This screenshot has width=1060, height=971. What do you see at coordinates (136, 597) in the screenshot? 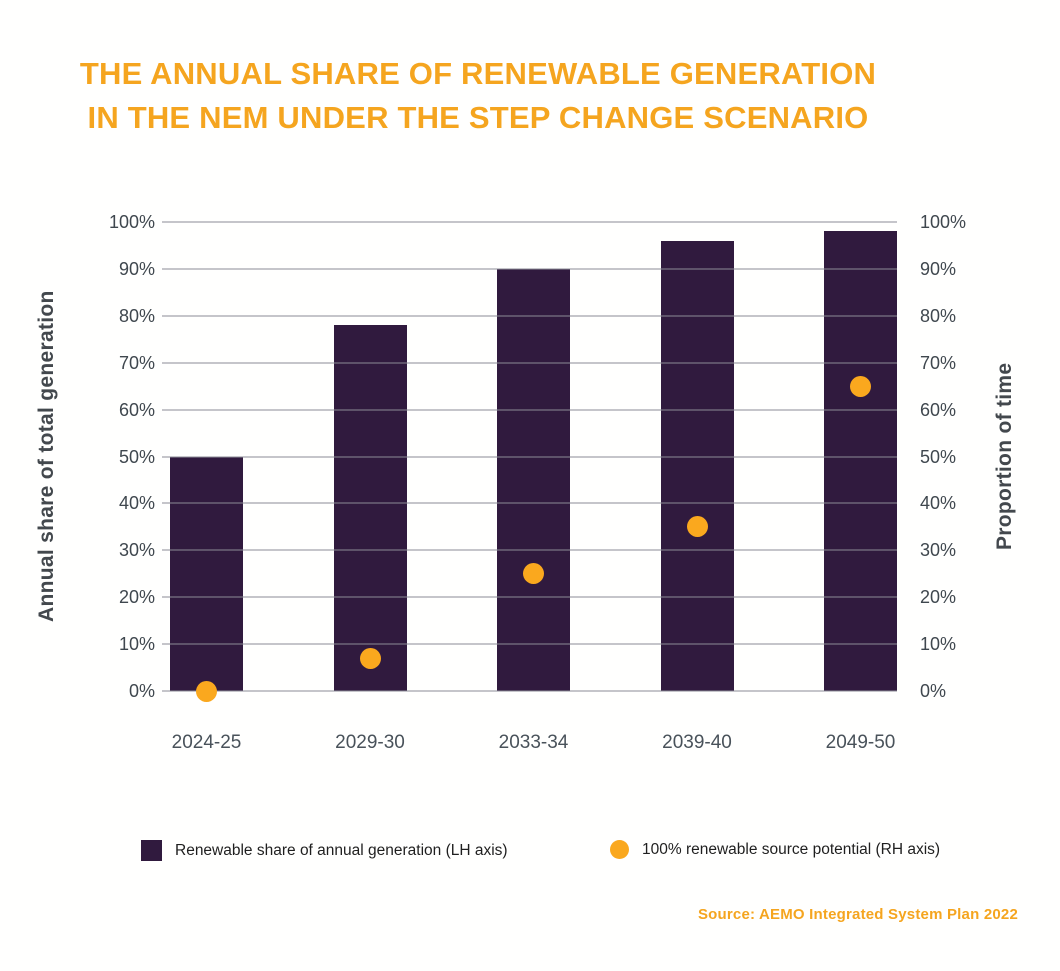
I see `tick-label-left-20%: 20%` at bounding box center [136, 597].